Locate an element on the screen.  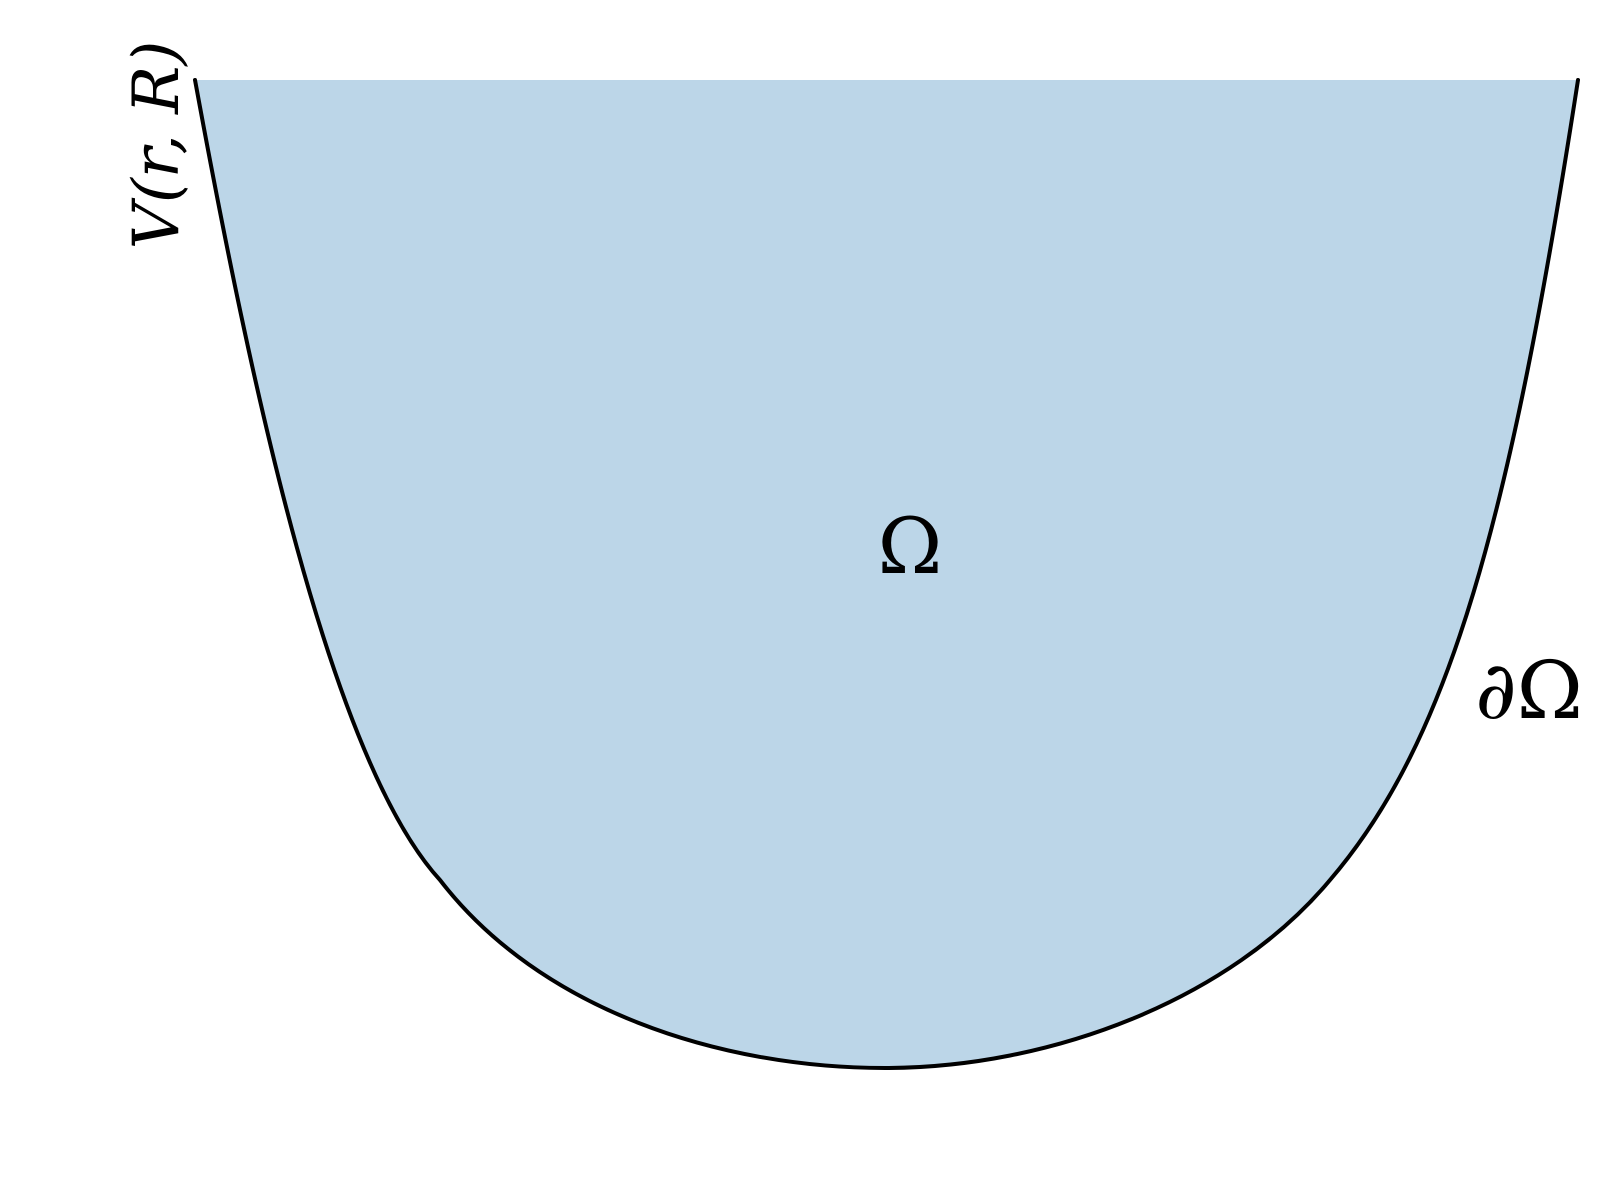
y-axis-label: V(r, R) is located at coordinates (157, 145).